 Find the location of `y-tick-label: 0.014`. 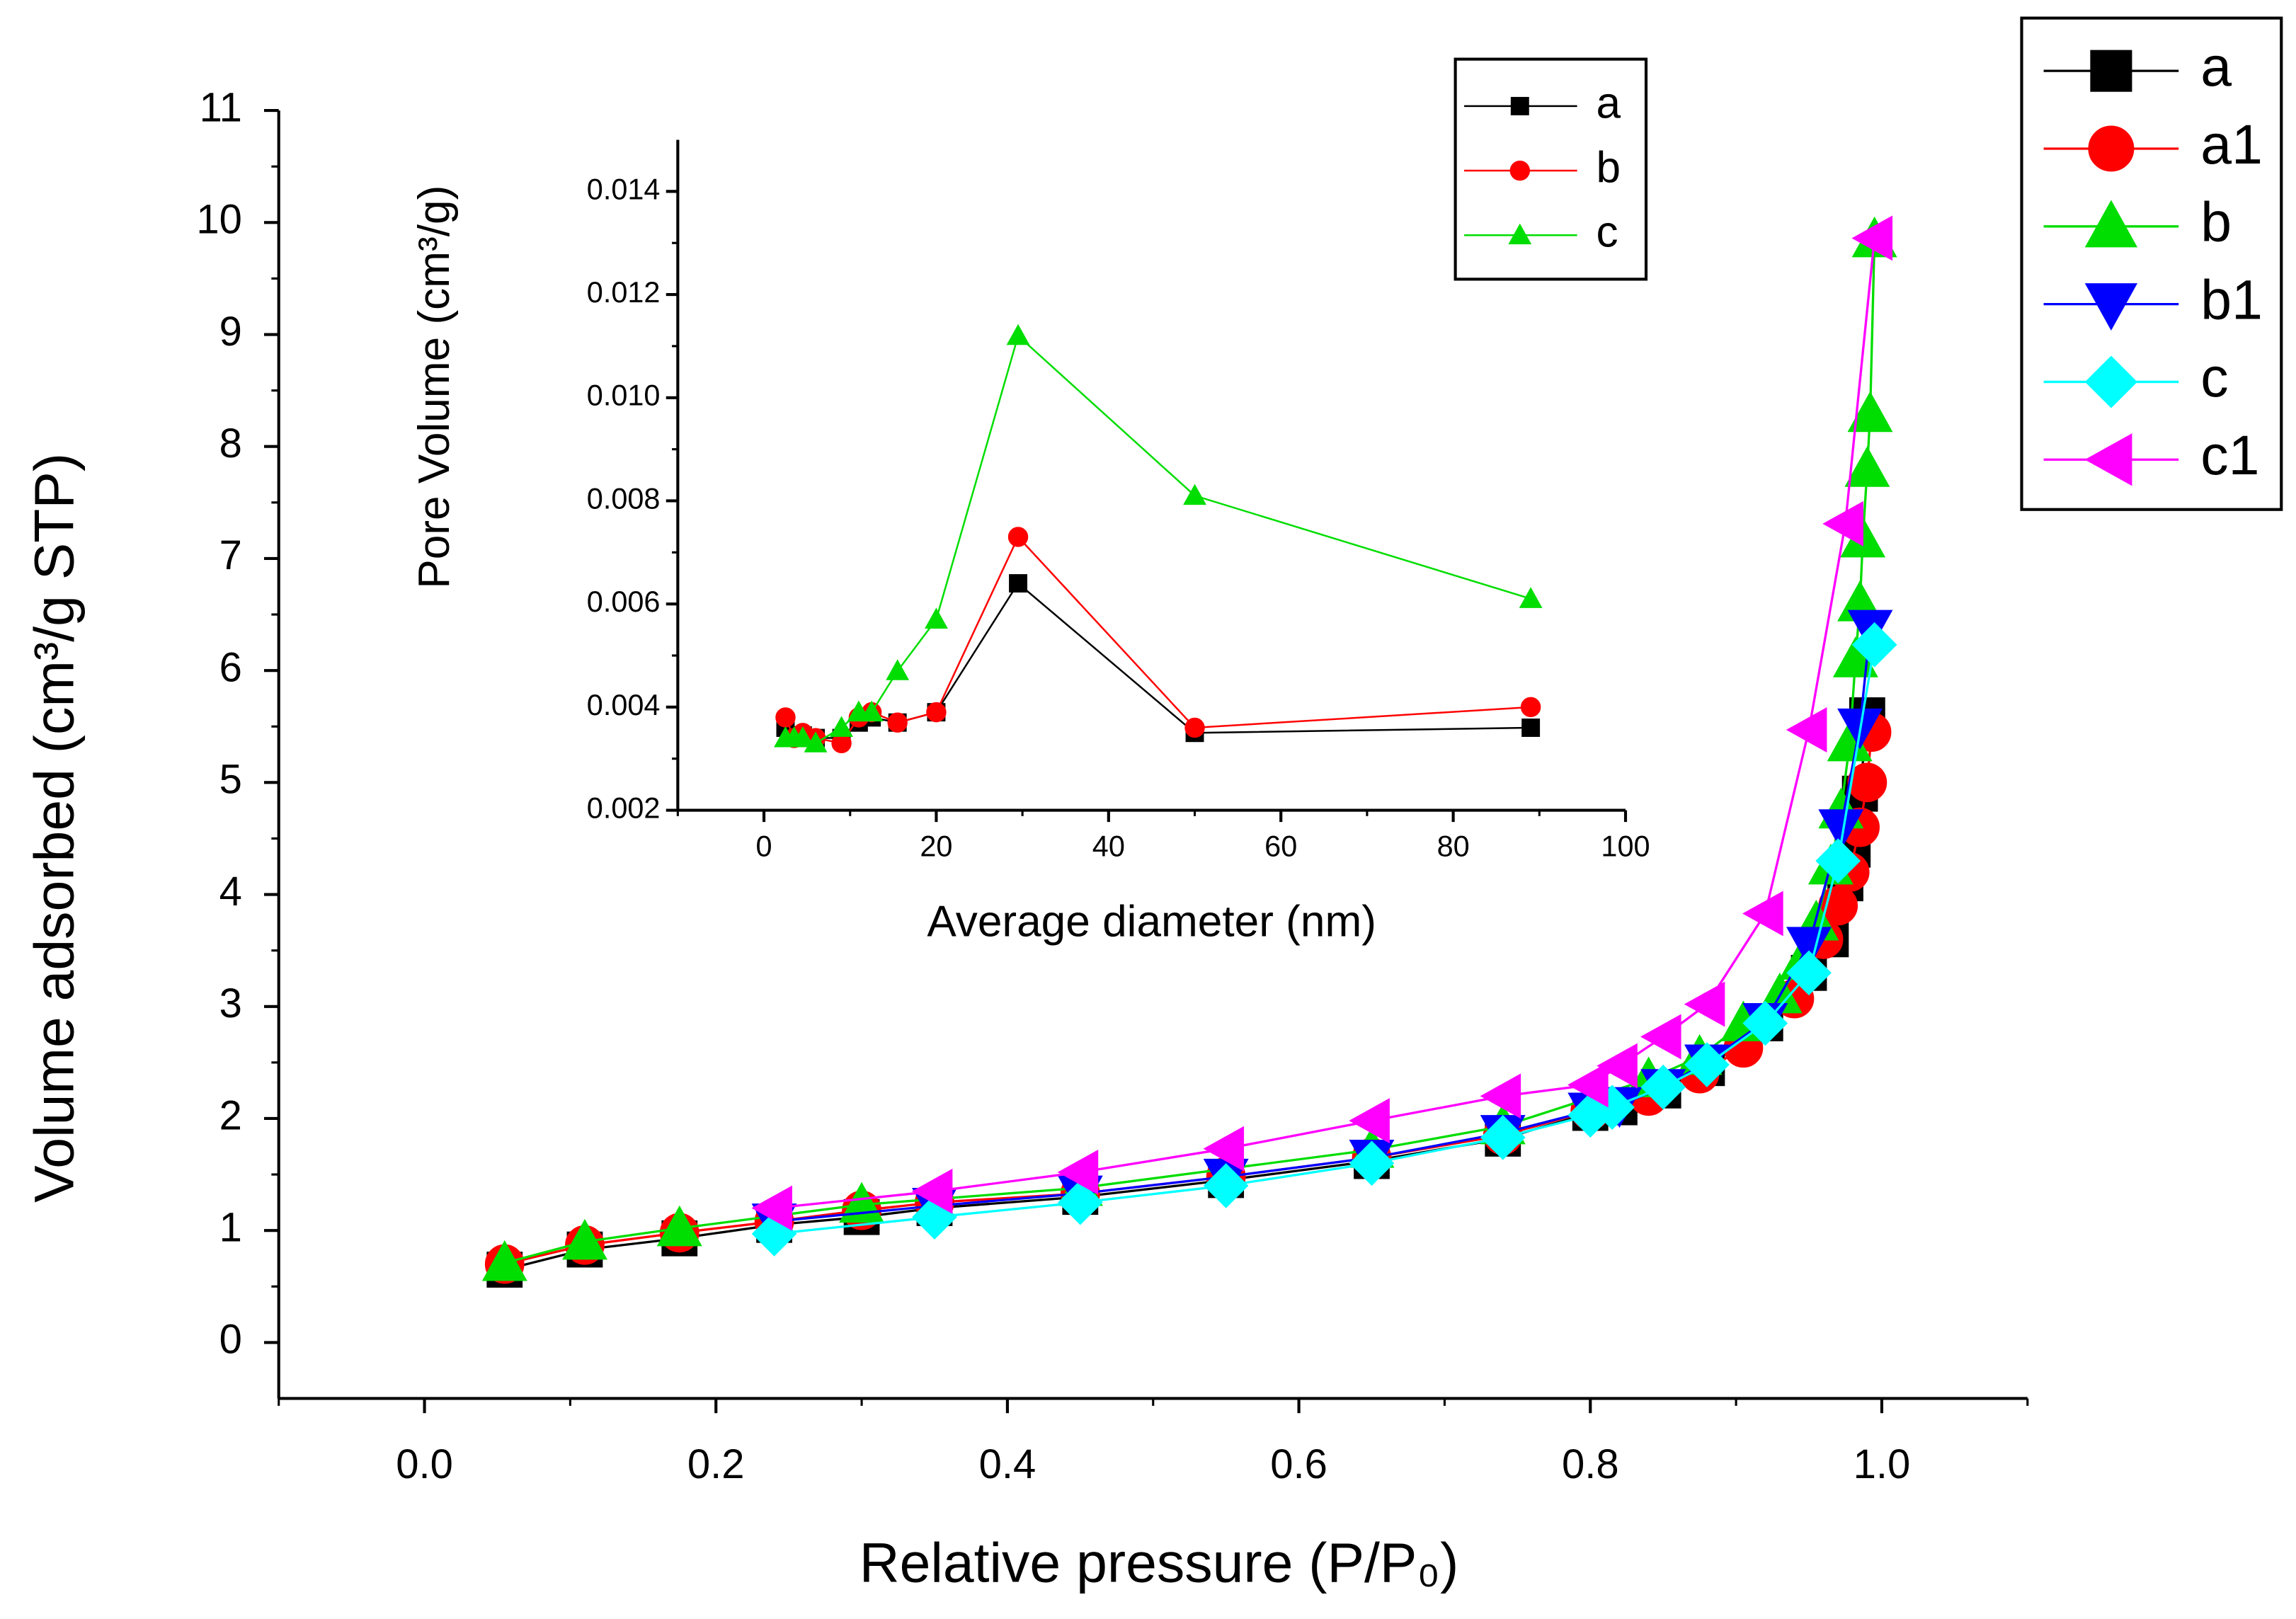

y-tick-label: 0.014 is located at coordinates (624, 188).